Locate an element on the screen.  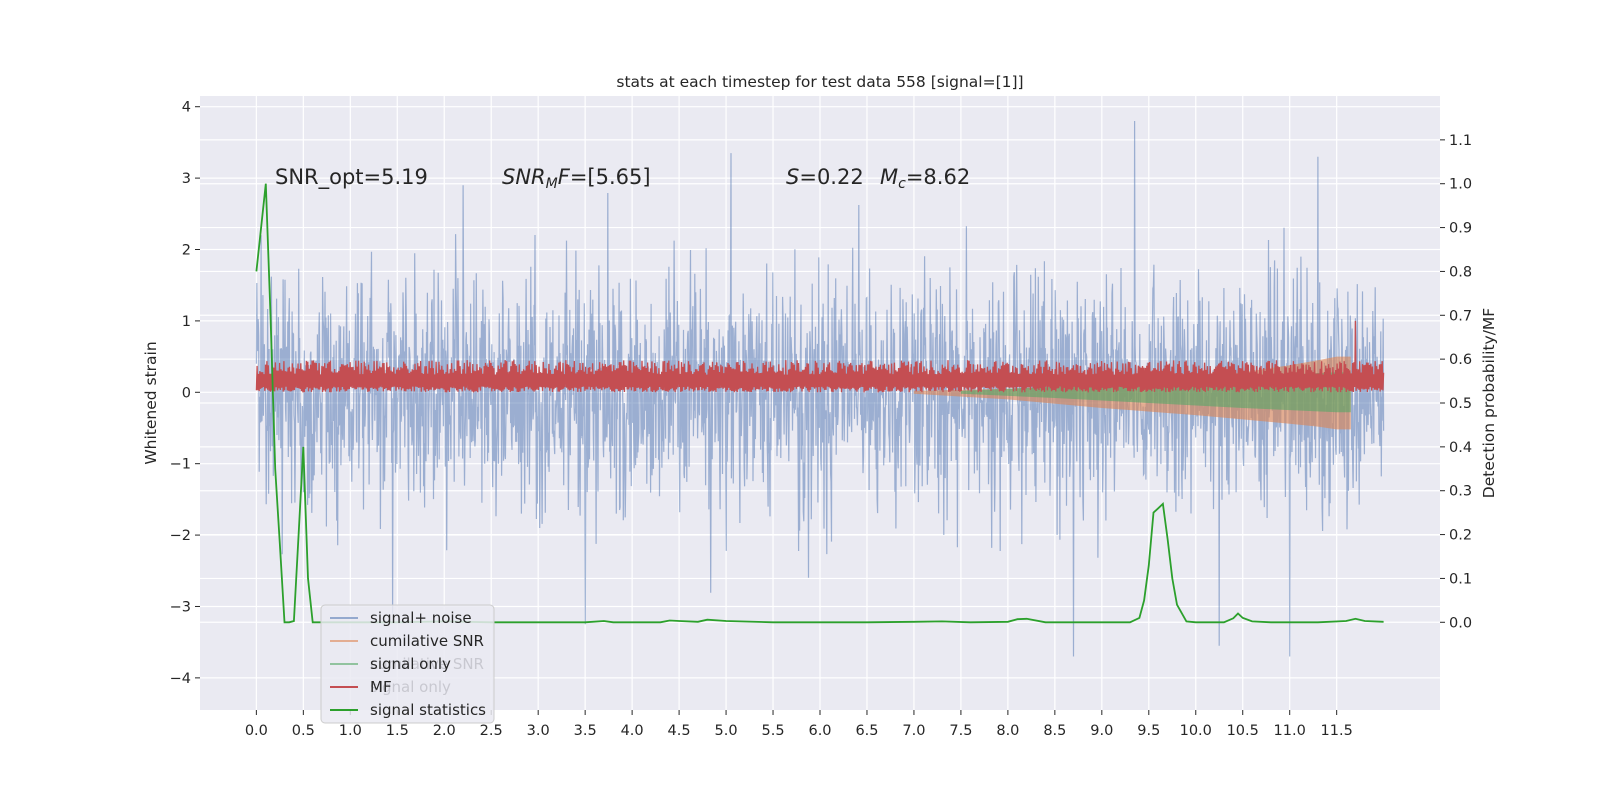
y-tick-label: 0 is located at coordinates (186, 393).